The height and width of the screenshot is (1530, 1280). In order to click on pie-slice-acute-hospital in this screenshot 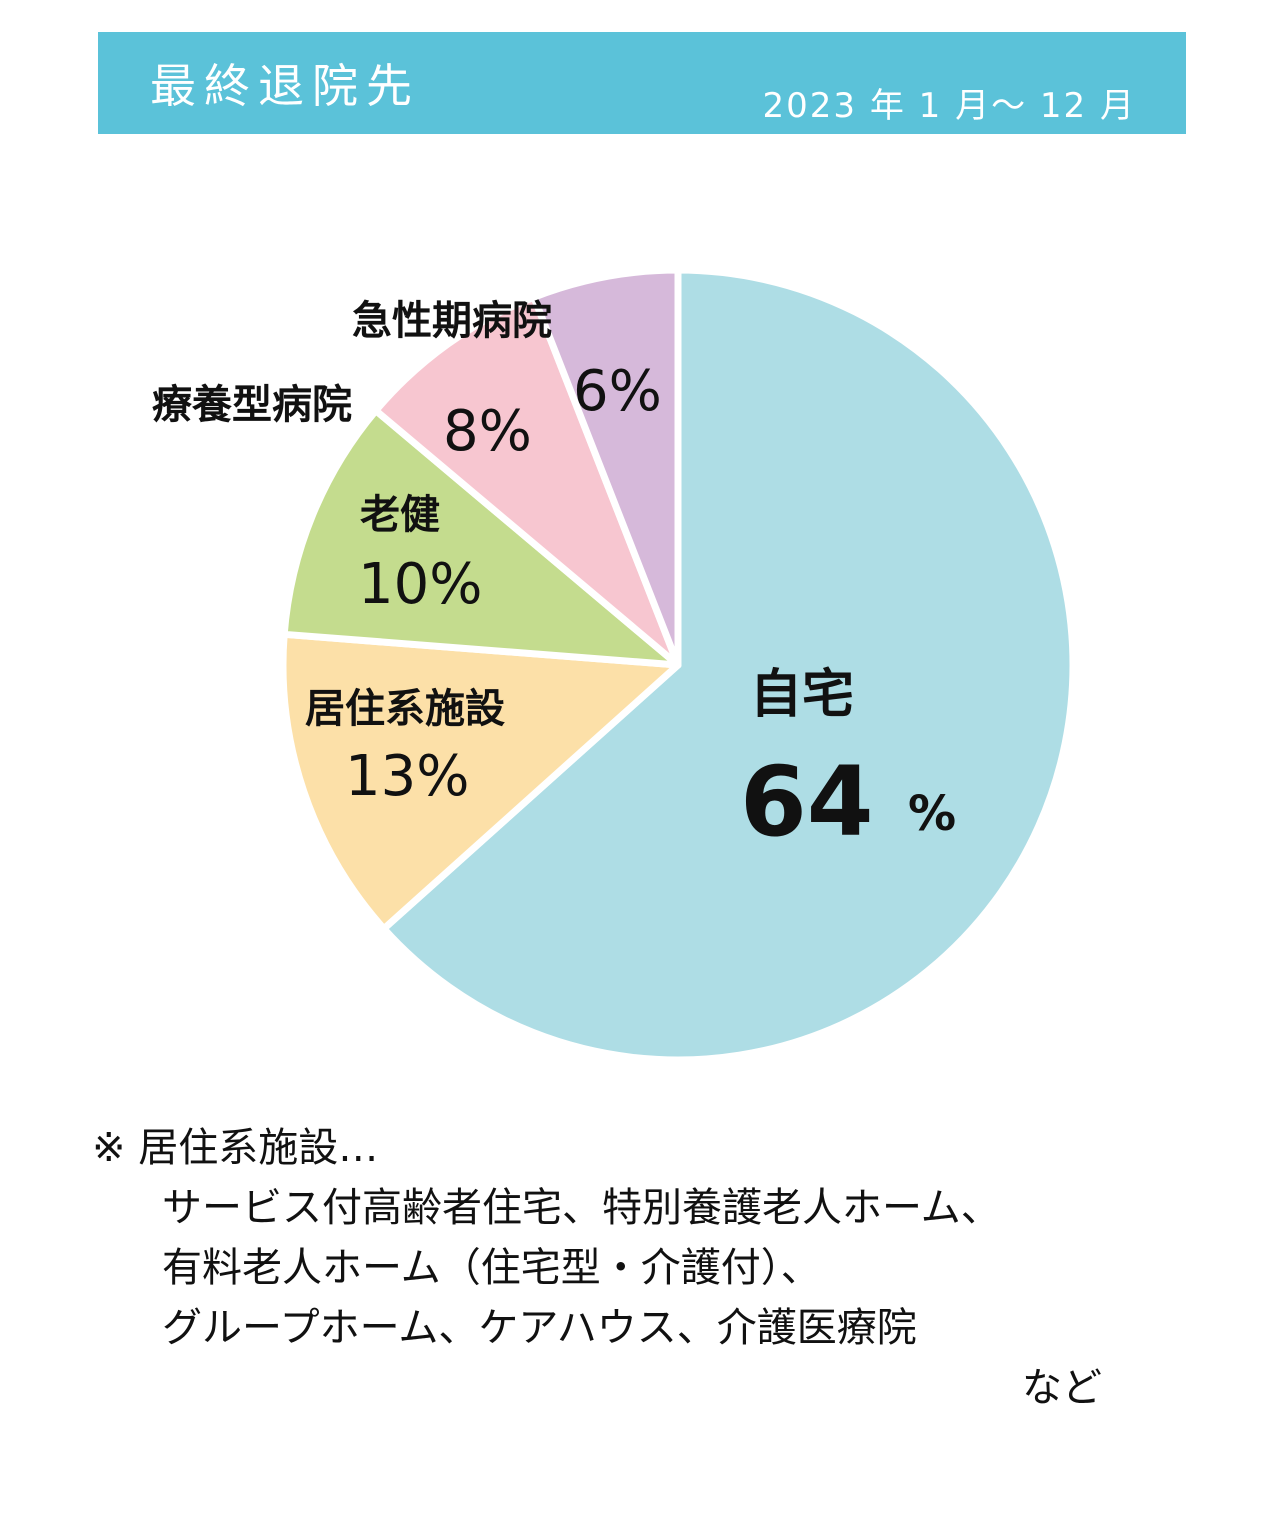, I will do `click(606, 467)`.